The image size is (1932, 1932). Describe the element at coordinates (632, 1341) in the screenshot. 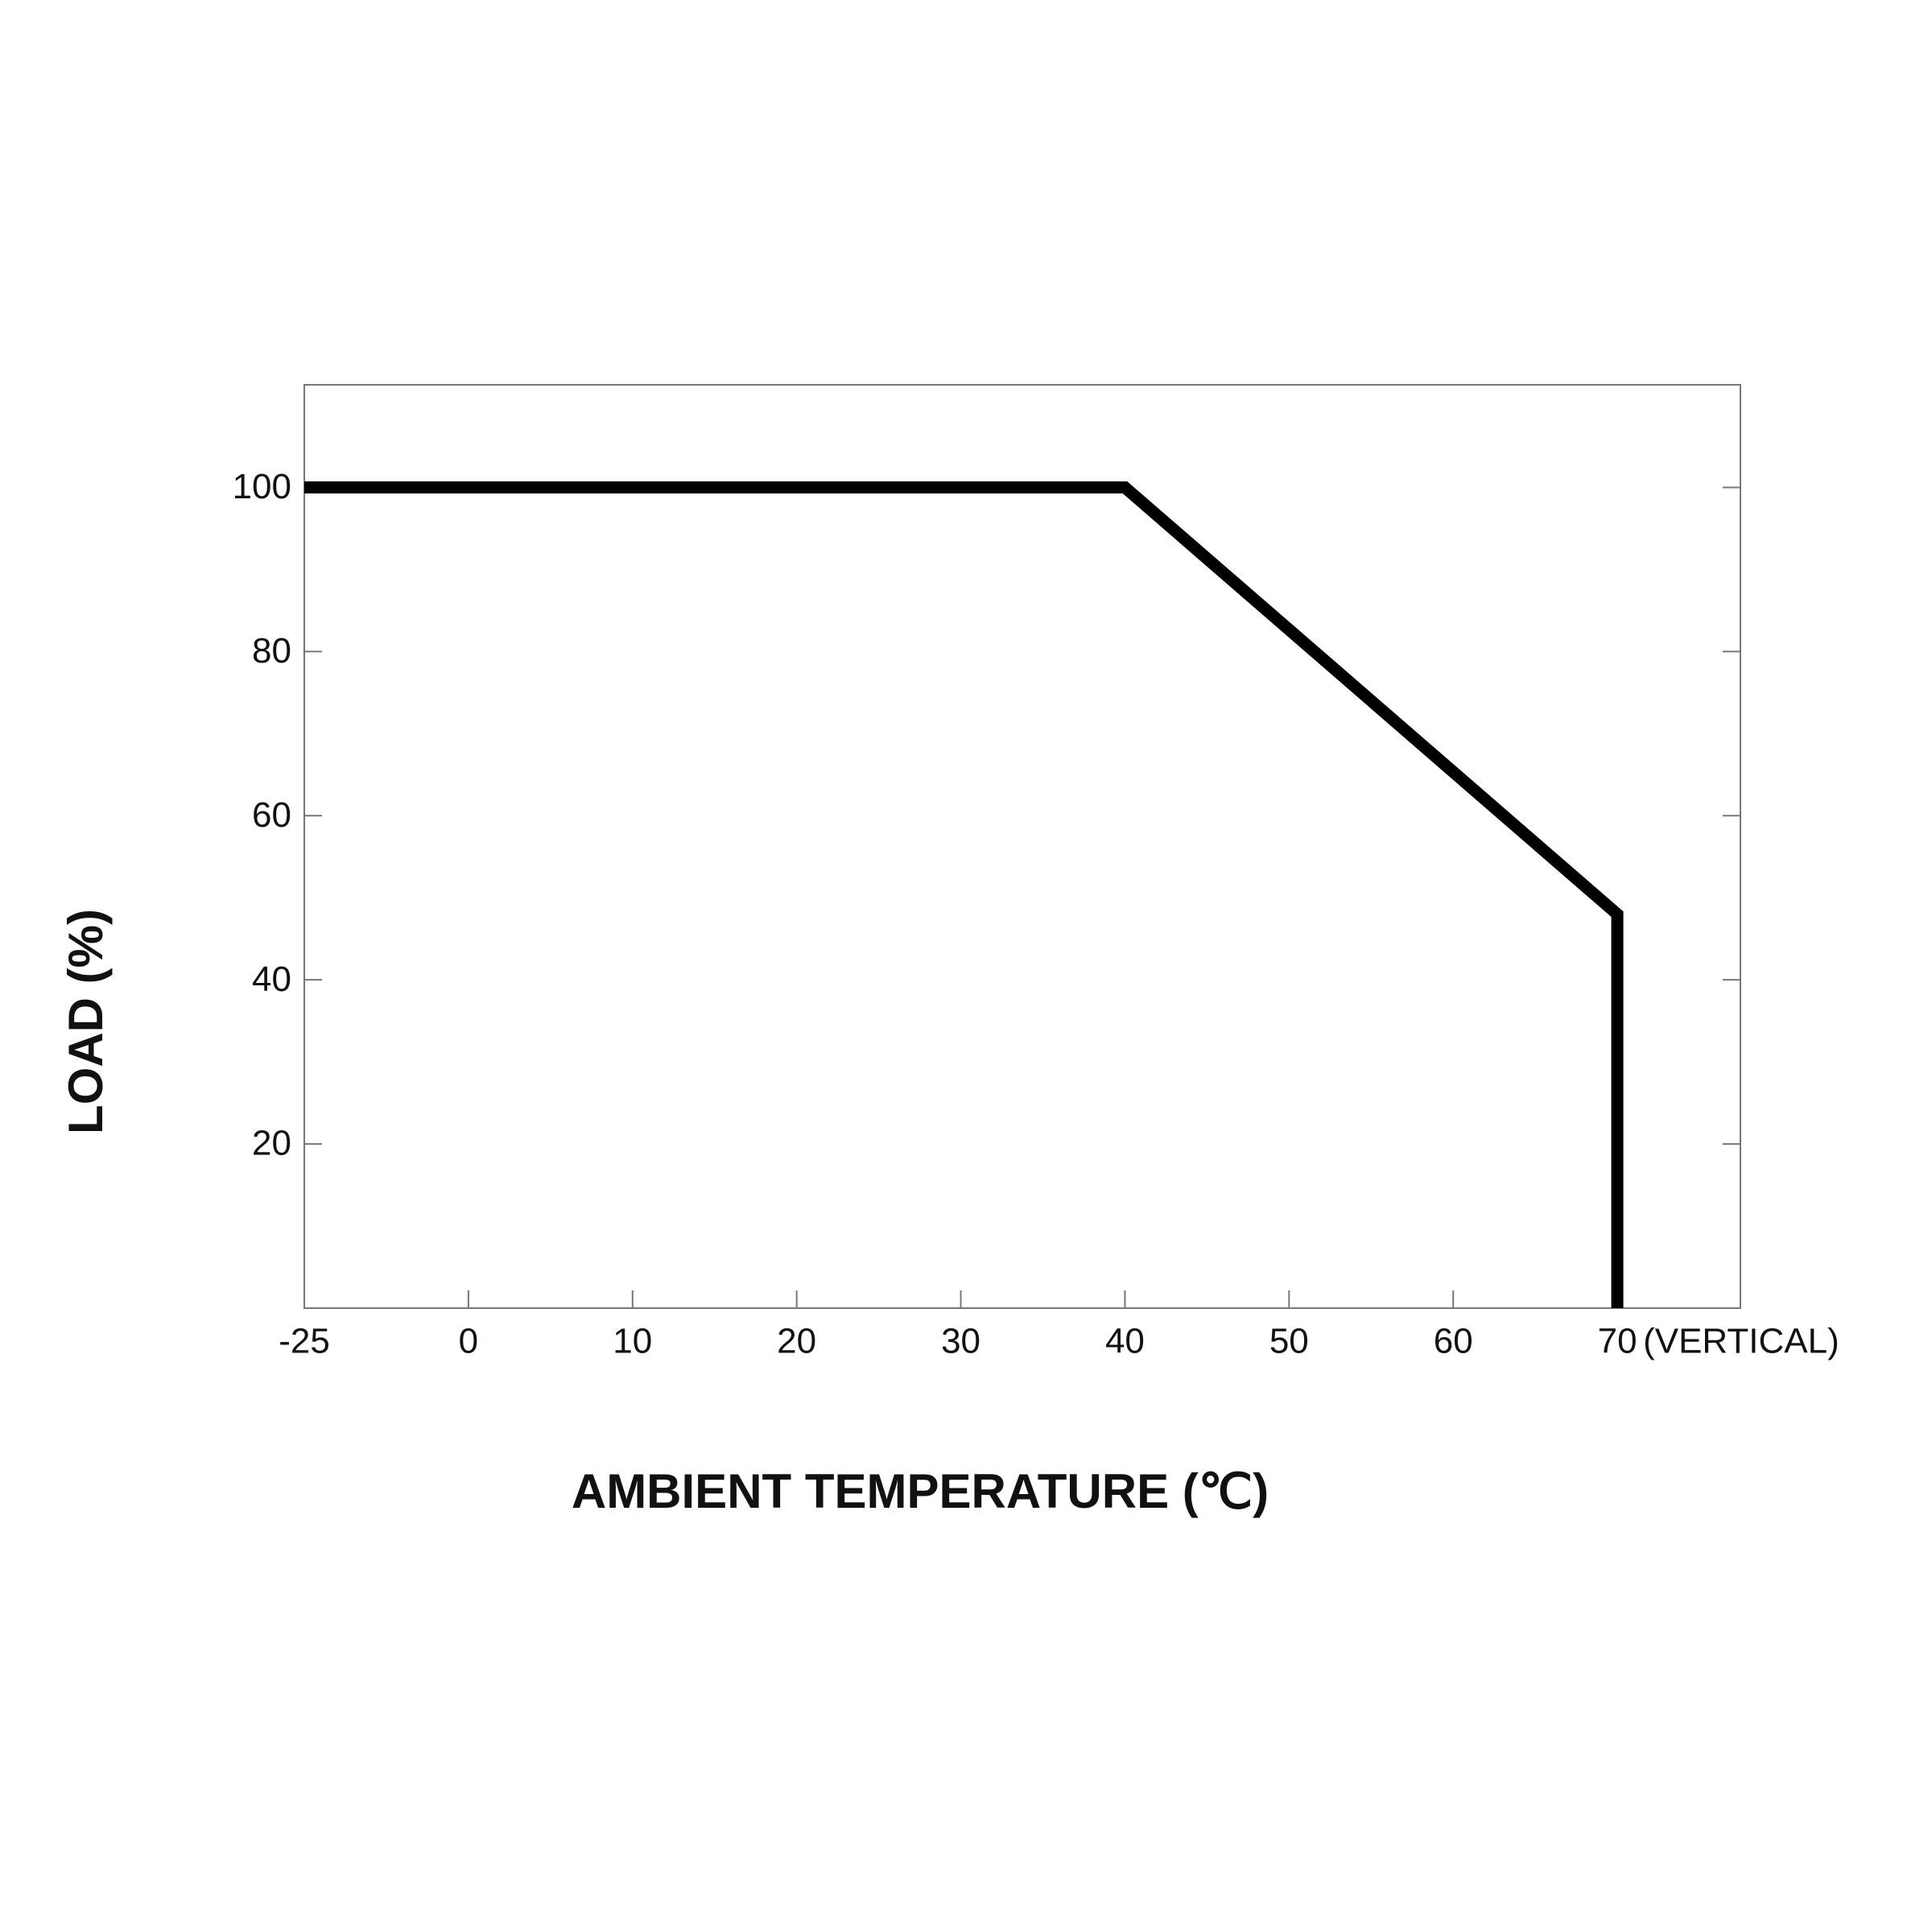

I see `x-tick-label: 10` at that location.